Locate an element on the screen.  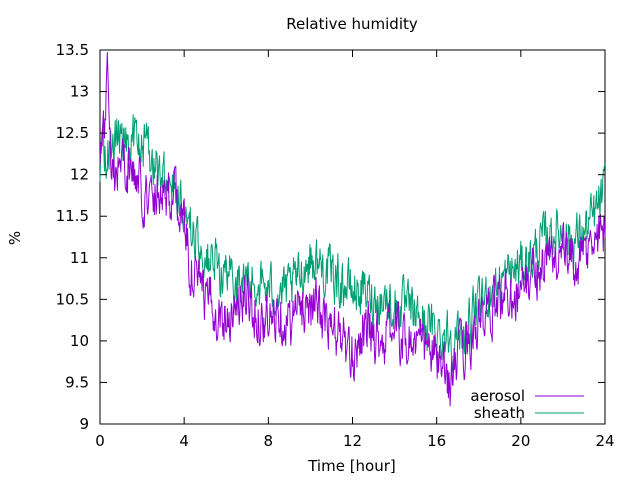
x-axis-label: Time [hour] is located at coordinates (351, 466).